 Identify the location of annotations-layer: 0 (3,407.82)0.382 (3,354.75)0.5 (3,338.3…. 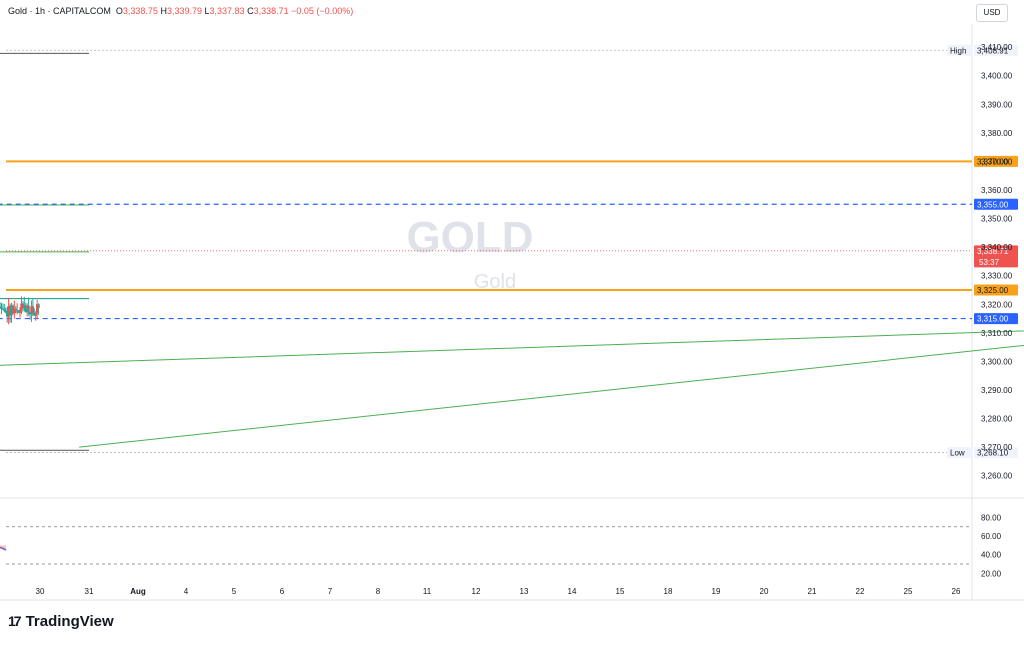
(982, 251).